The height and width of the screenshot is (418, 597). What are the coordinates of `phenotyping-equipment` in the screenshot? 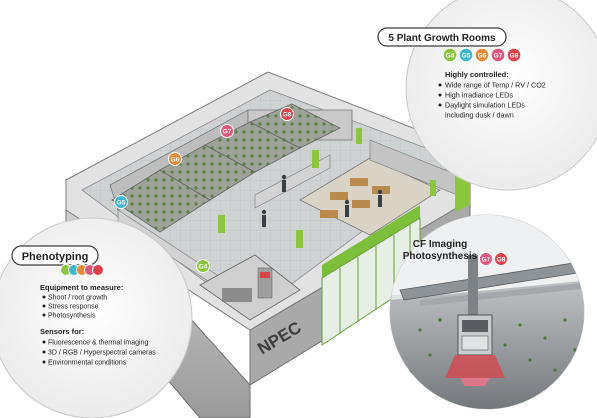 It's located at (247, 284).